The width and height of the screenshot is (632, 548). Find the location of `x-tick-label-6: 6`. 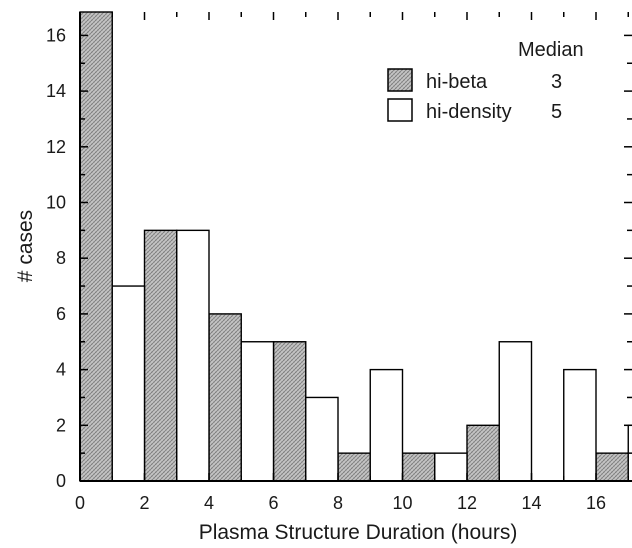

x-tick-label-6: 6 is located at coordinates (273, 503).